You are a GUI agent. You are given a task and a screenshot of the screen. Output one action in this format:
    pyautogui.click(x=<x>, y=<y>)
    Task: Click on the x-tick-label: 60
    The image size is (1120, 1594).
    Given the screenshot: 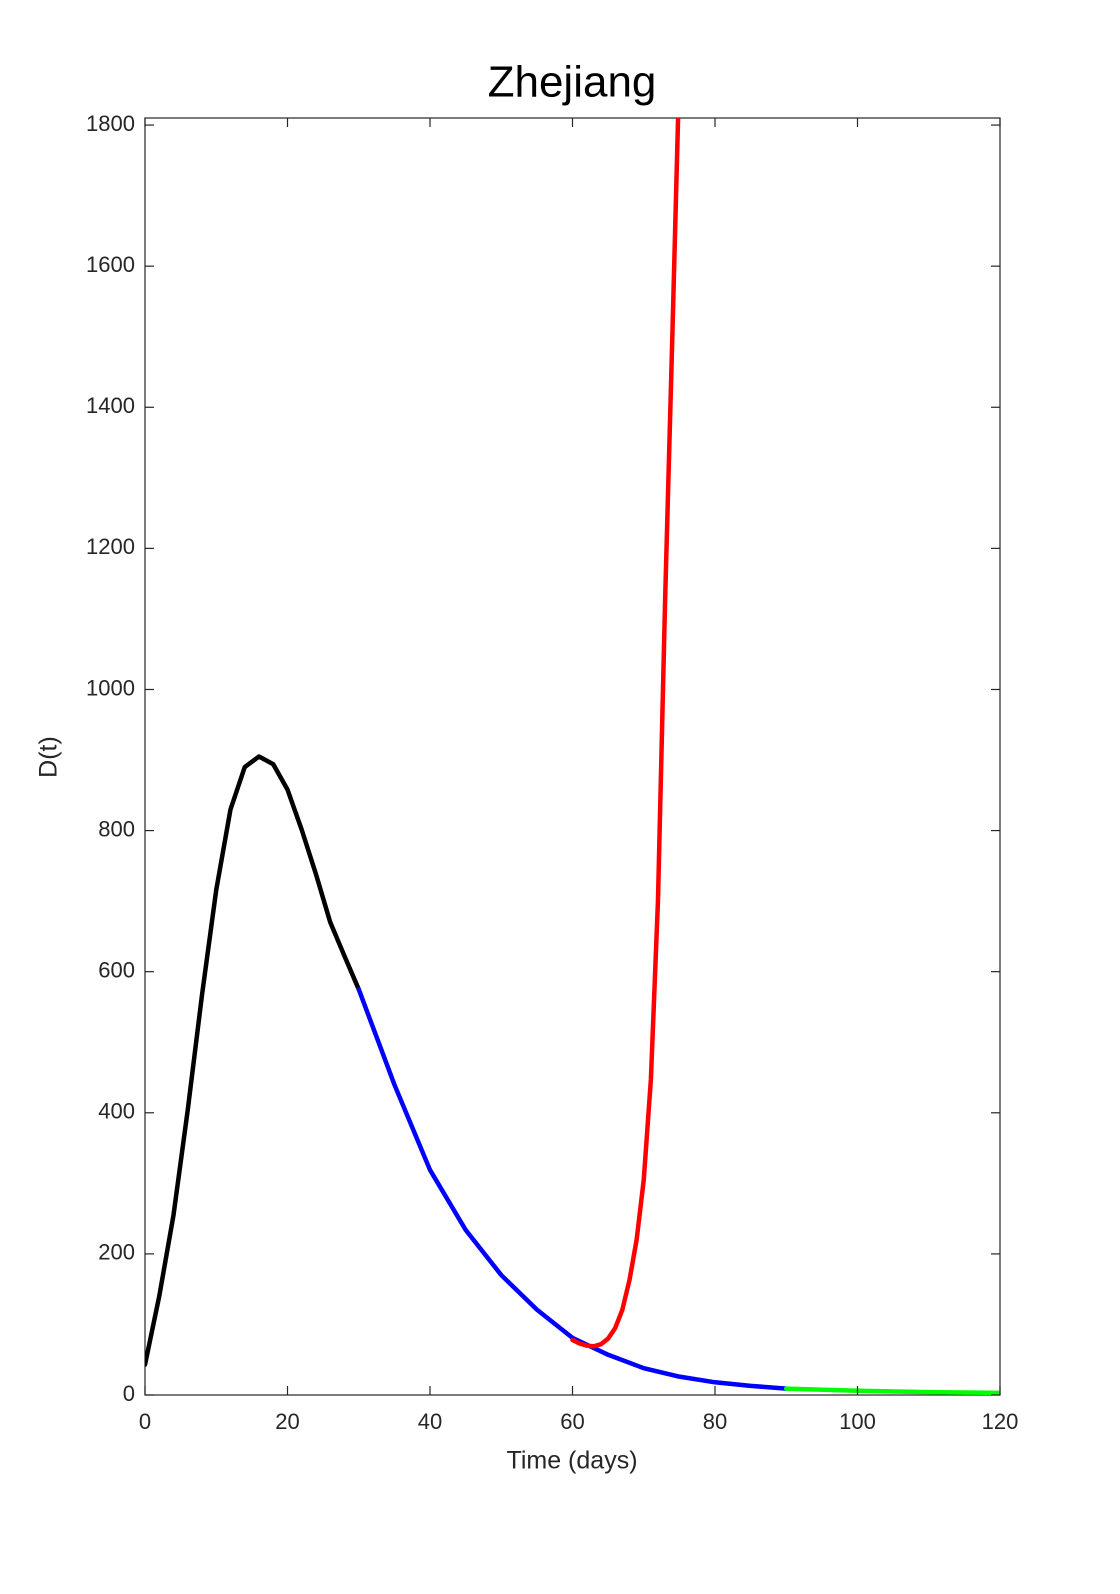 What is the action you would take?
    pyautogui.click(x=572, y=1421)
    